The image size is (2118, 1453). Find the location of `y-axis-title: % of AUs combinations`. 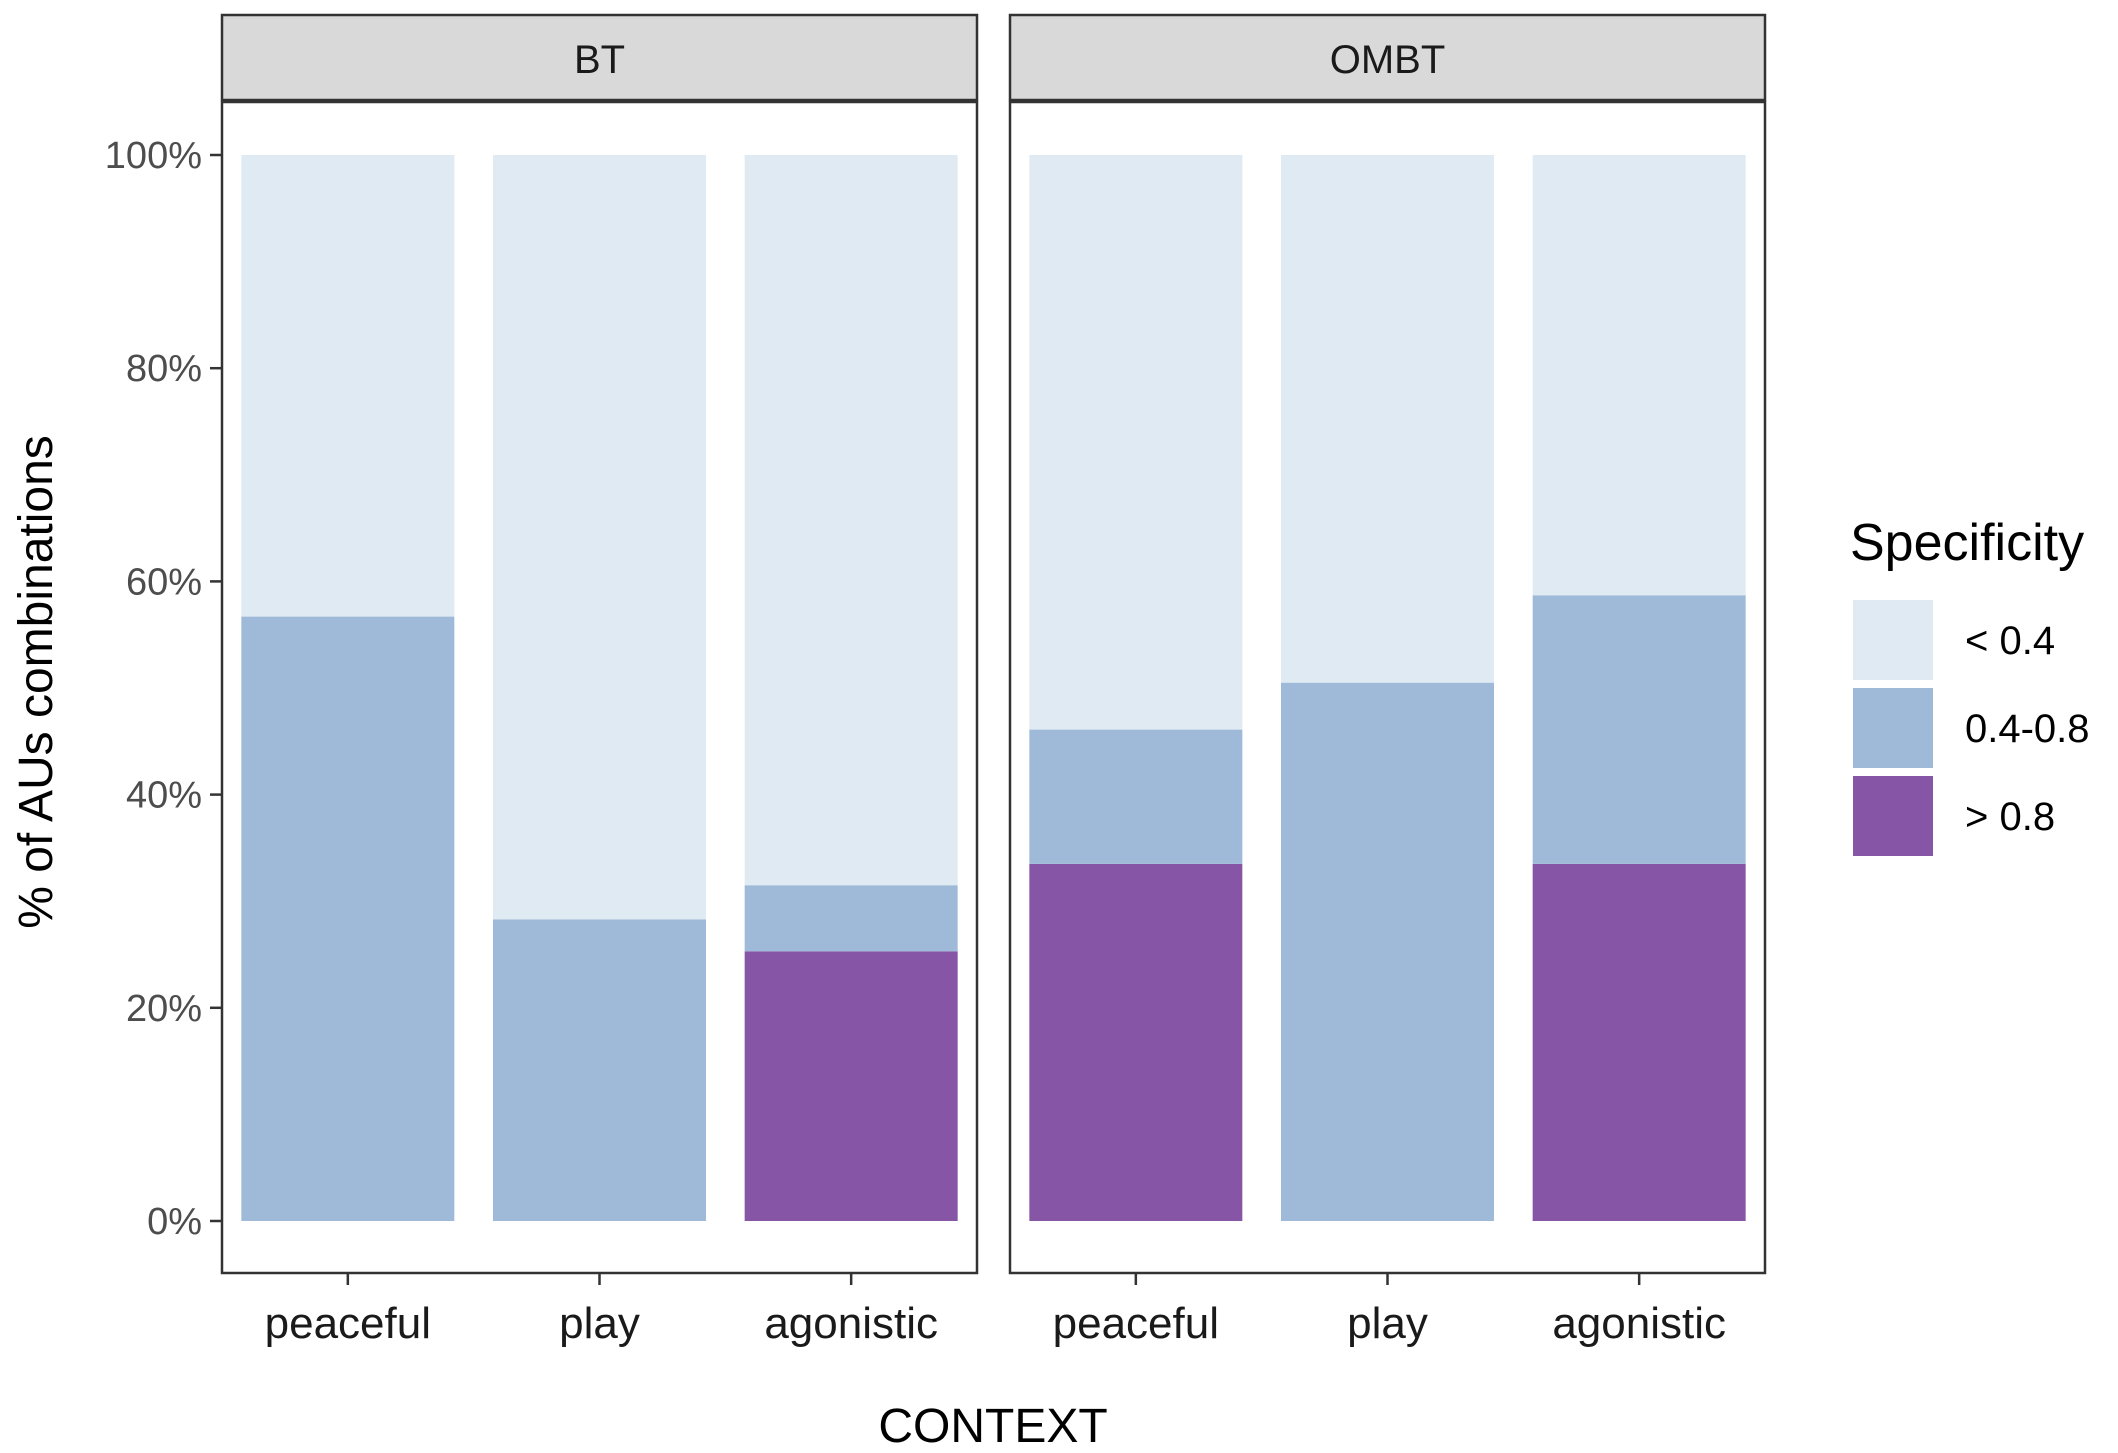

y-axis-title: % of AUs combinations is located at coordinates (36, 682).